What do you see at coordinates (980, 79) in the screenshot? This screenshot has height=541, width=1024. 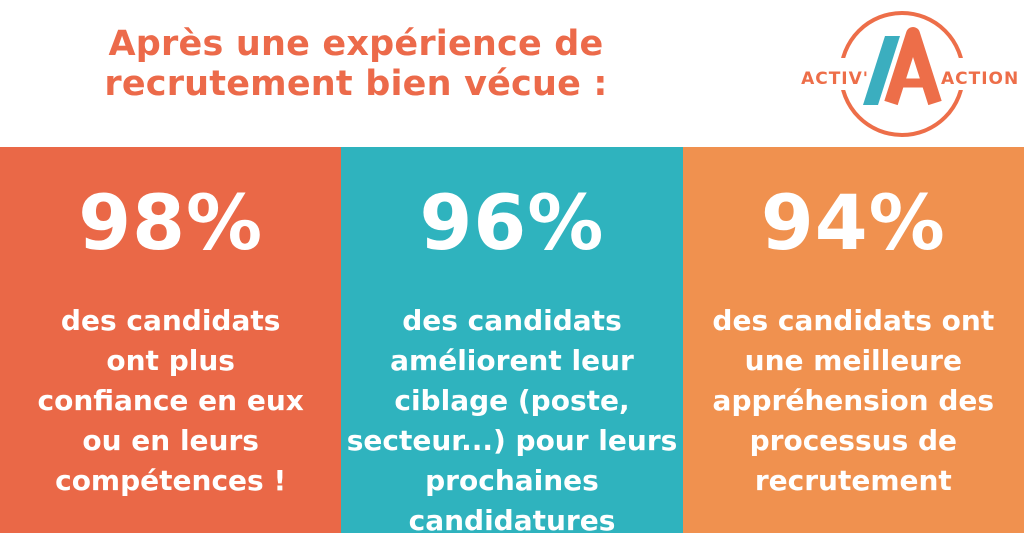 I see `logo-text-action: ACTION` at bounding box center [980, 79].